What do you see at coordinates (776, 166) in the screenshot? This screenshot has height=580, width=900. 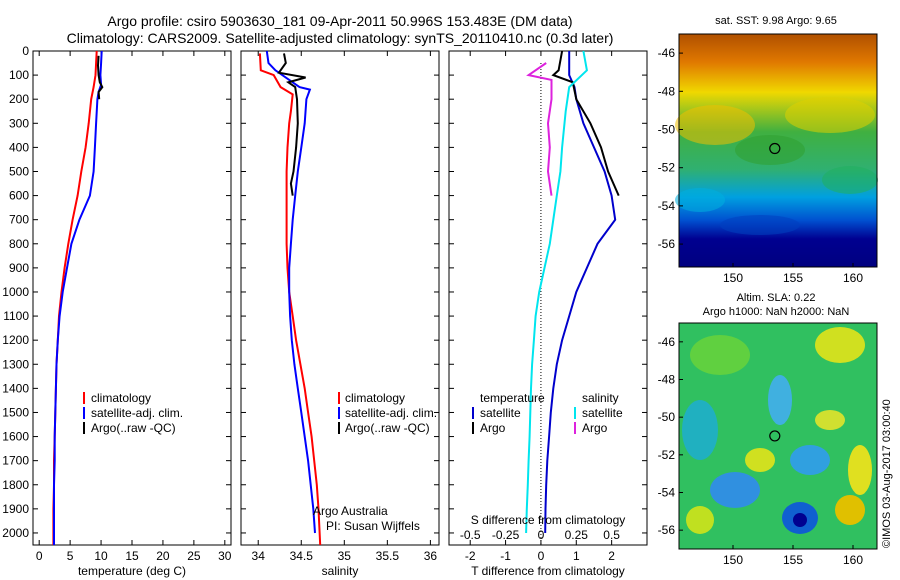 I see `sst-map-texture` at bounding box center [776, 166].